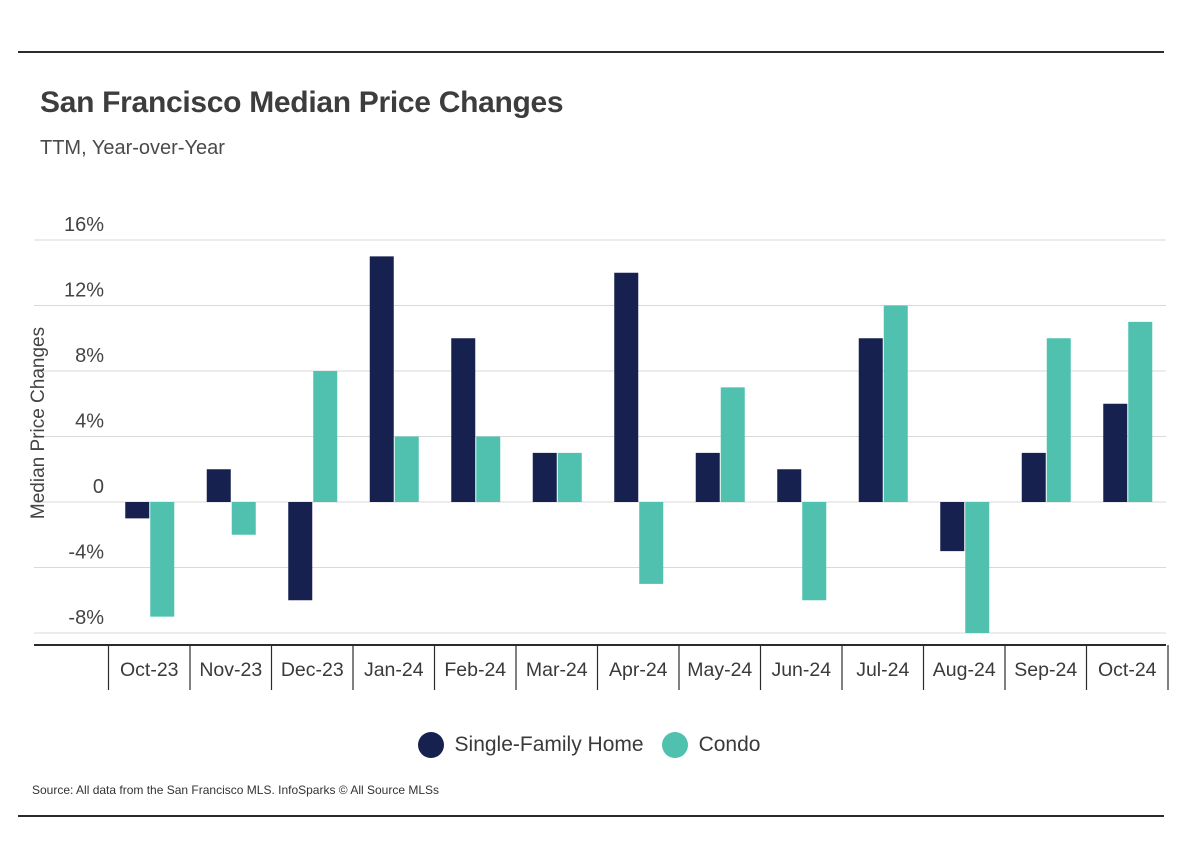 The height and width of the screenshot is (850, 1182). Describe the element at coordinates (729, 744) in the screenshot. I see `legend-label-condo: Condo` at that location.